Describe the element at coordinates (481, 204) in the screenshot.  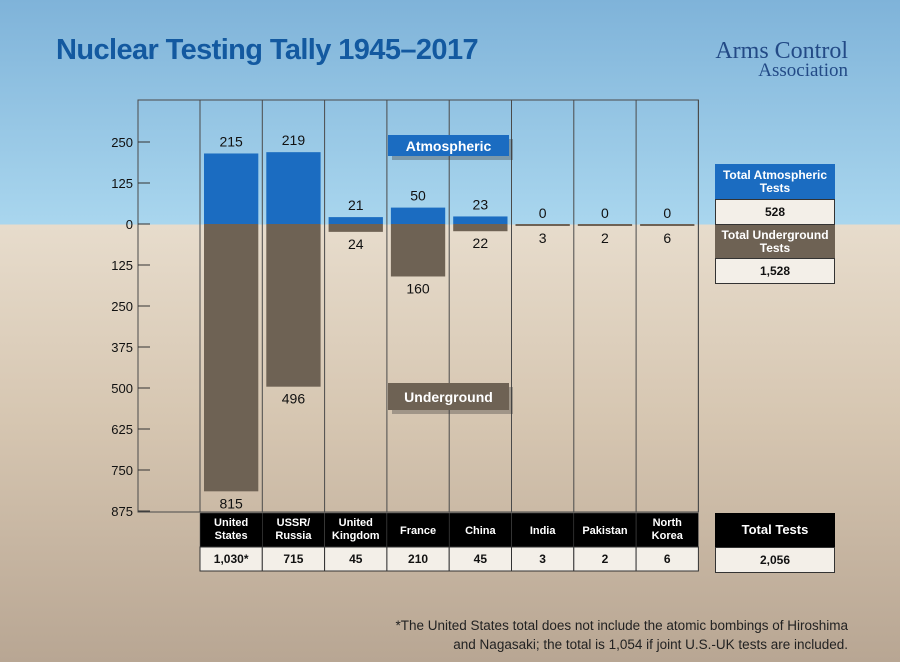
I see `atmospheric-value-label: 23` at that location.